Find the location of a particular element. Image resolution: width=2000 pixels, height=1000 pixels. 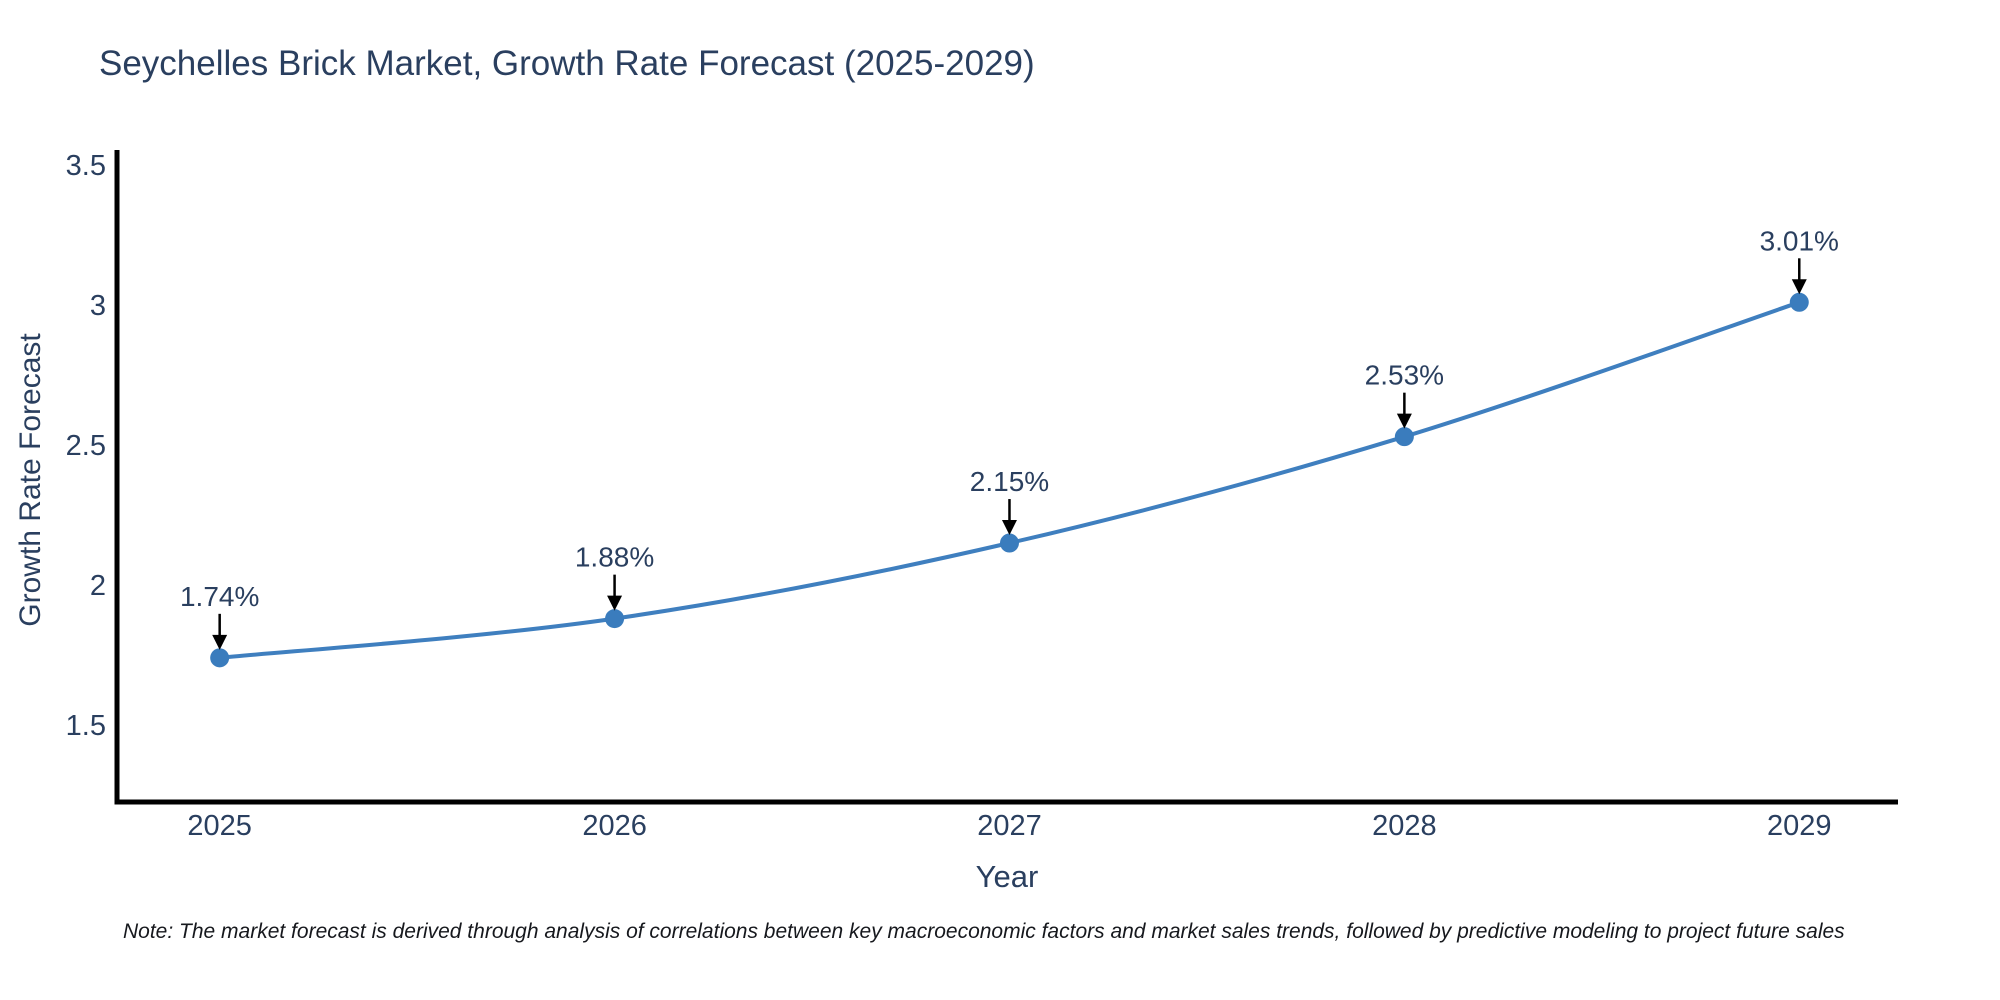

point-annotation-label: 1.88% is located at coordinates (614, 557).